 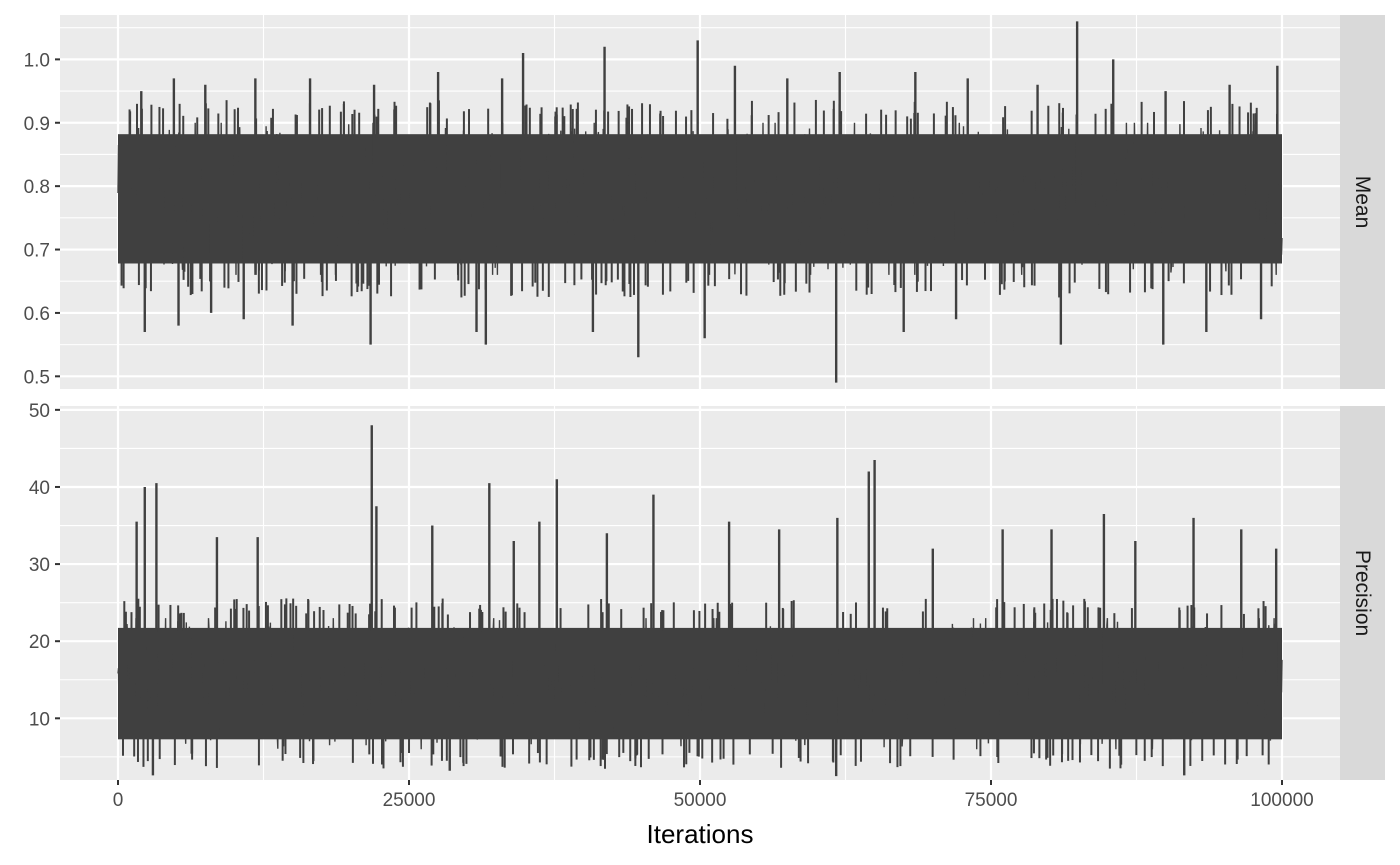 I want to click on y-tick-label: 20, so click(x=39, y=642).